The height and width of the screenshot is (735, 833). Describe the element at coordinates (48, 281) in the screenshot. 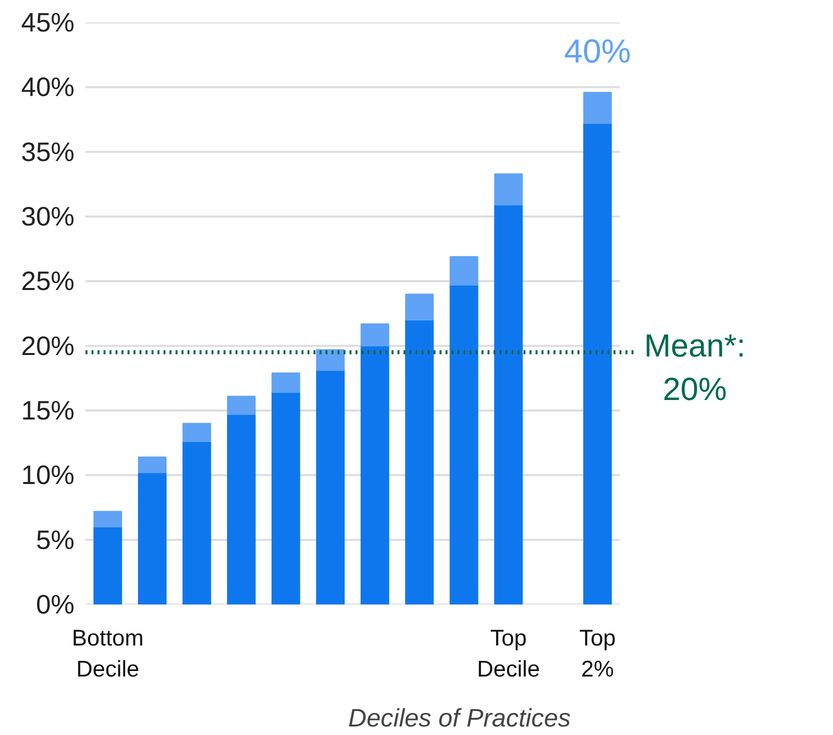

I see `y-tick-label: 25%` at that location.